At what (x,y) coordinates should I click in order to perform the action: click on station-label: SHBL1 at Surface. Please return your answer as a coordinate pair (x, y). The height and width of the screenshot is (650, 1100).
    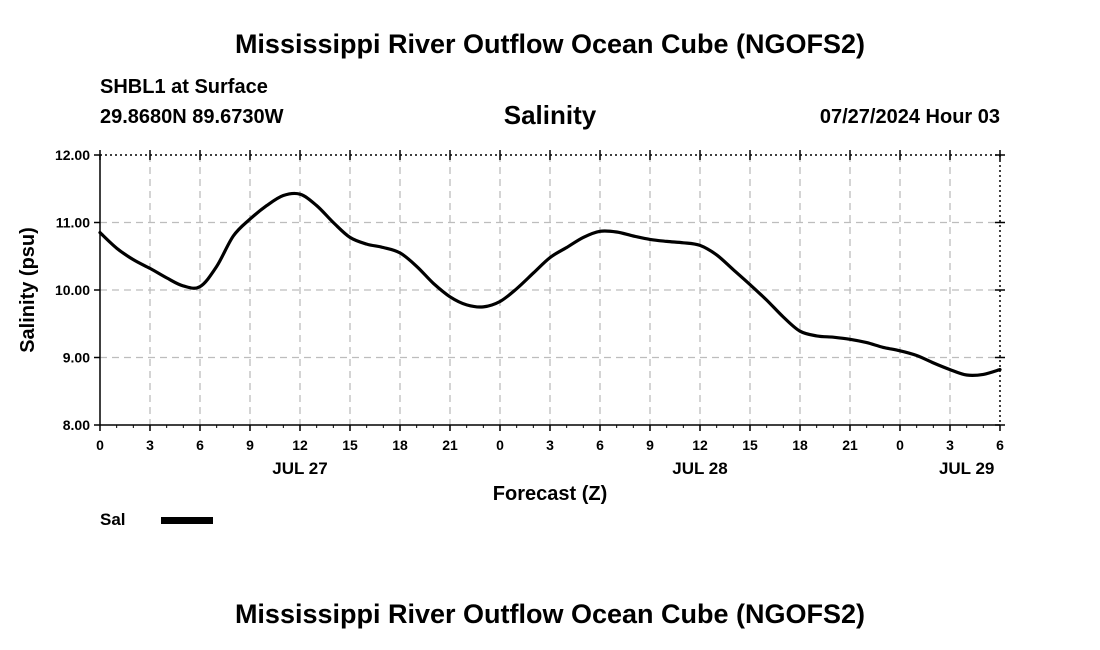
    Looking at the image, I should click on (184, 87).